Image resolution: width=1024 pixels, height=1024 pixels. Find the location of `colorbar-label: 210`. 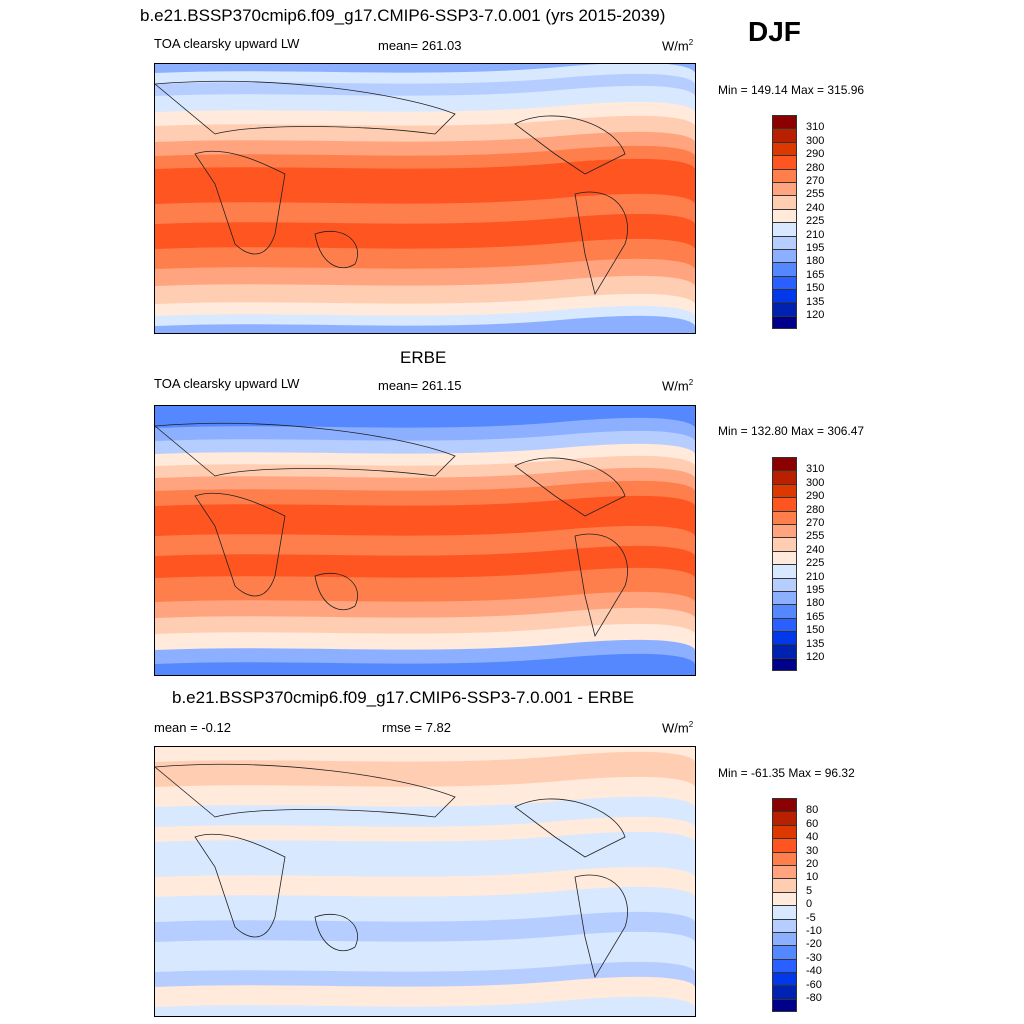

colorbar-label: 210 is located at coordinates (815, 576).